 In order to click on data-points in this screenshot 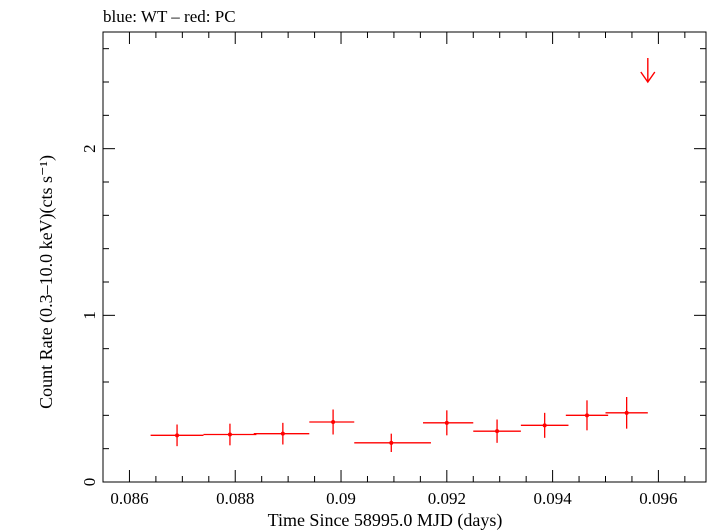, I will do `click(399, 424)`.